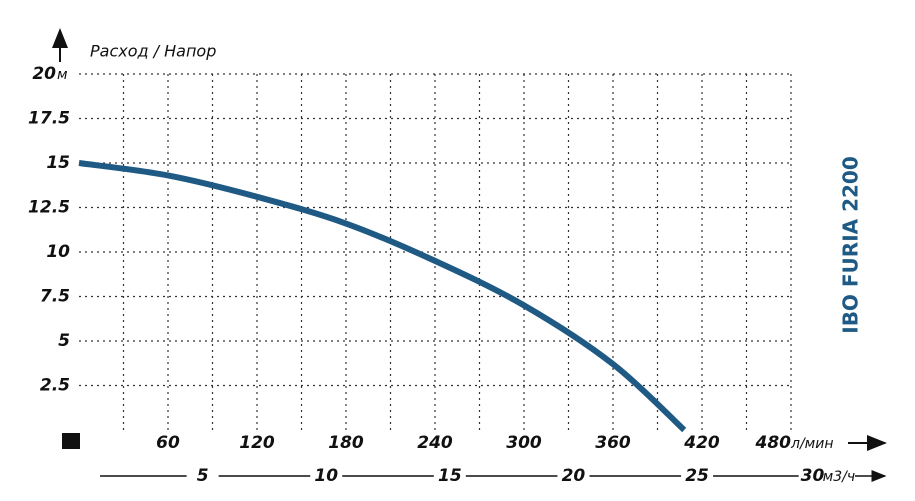 This screenshot has height=501, width=915. Describe the element at coordinates (811, 444) in the screenshot. I see `x-unit: л/мин` at that location.